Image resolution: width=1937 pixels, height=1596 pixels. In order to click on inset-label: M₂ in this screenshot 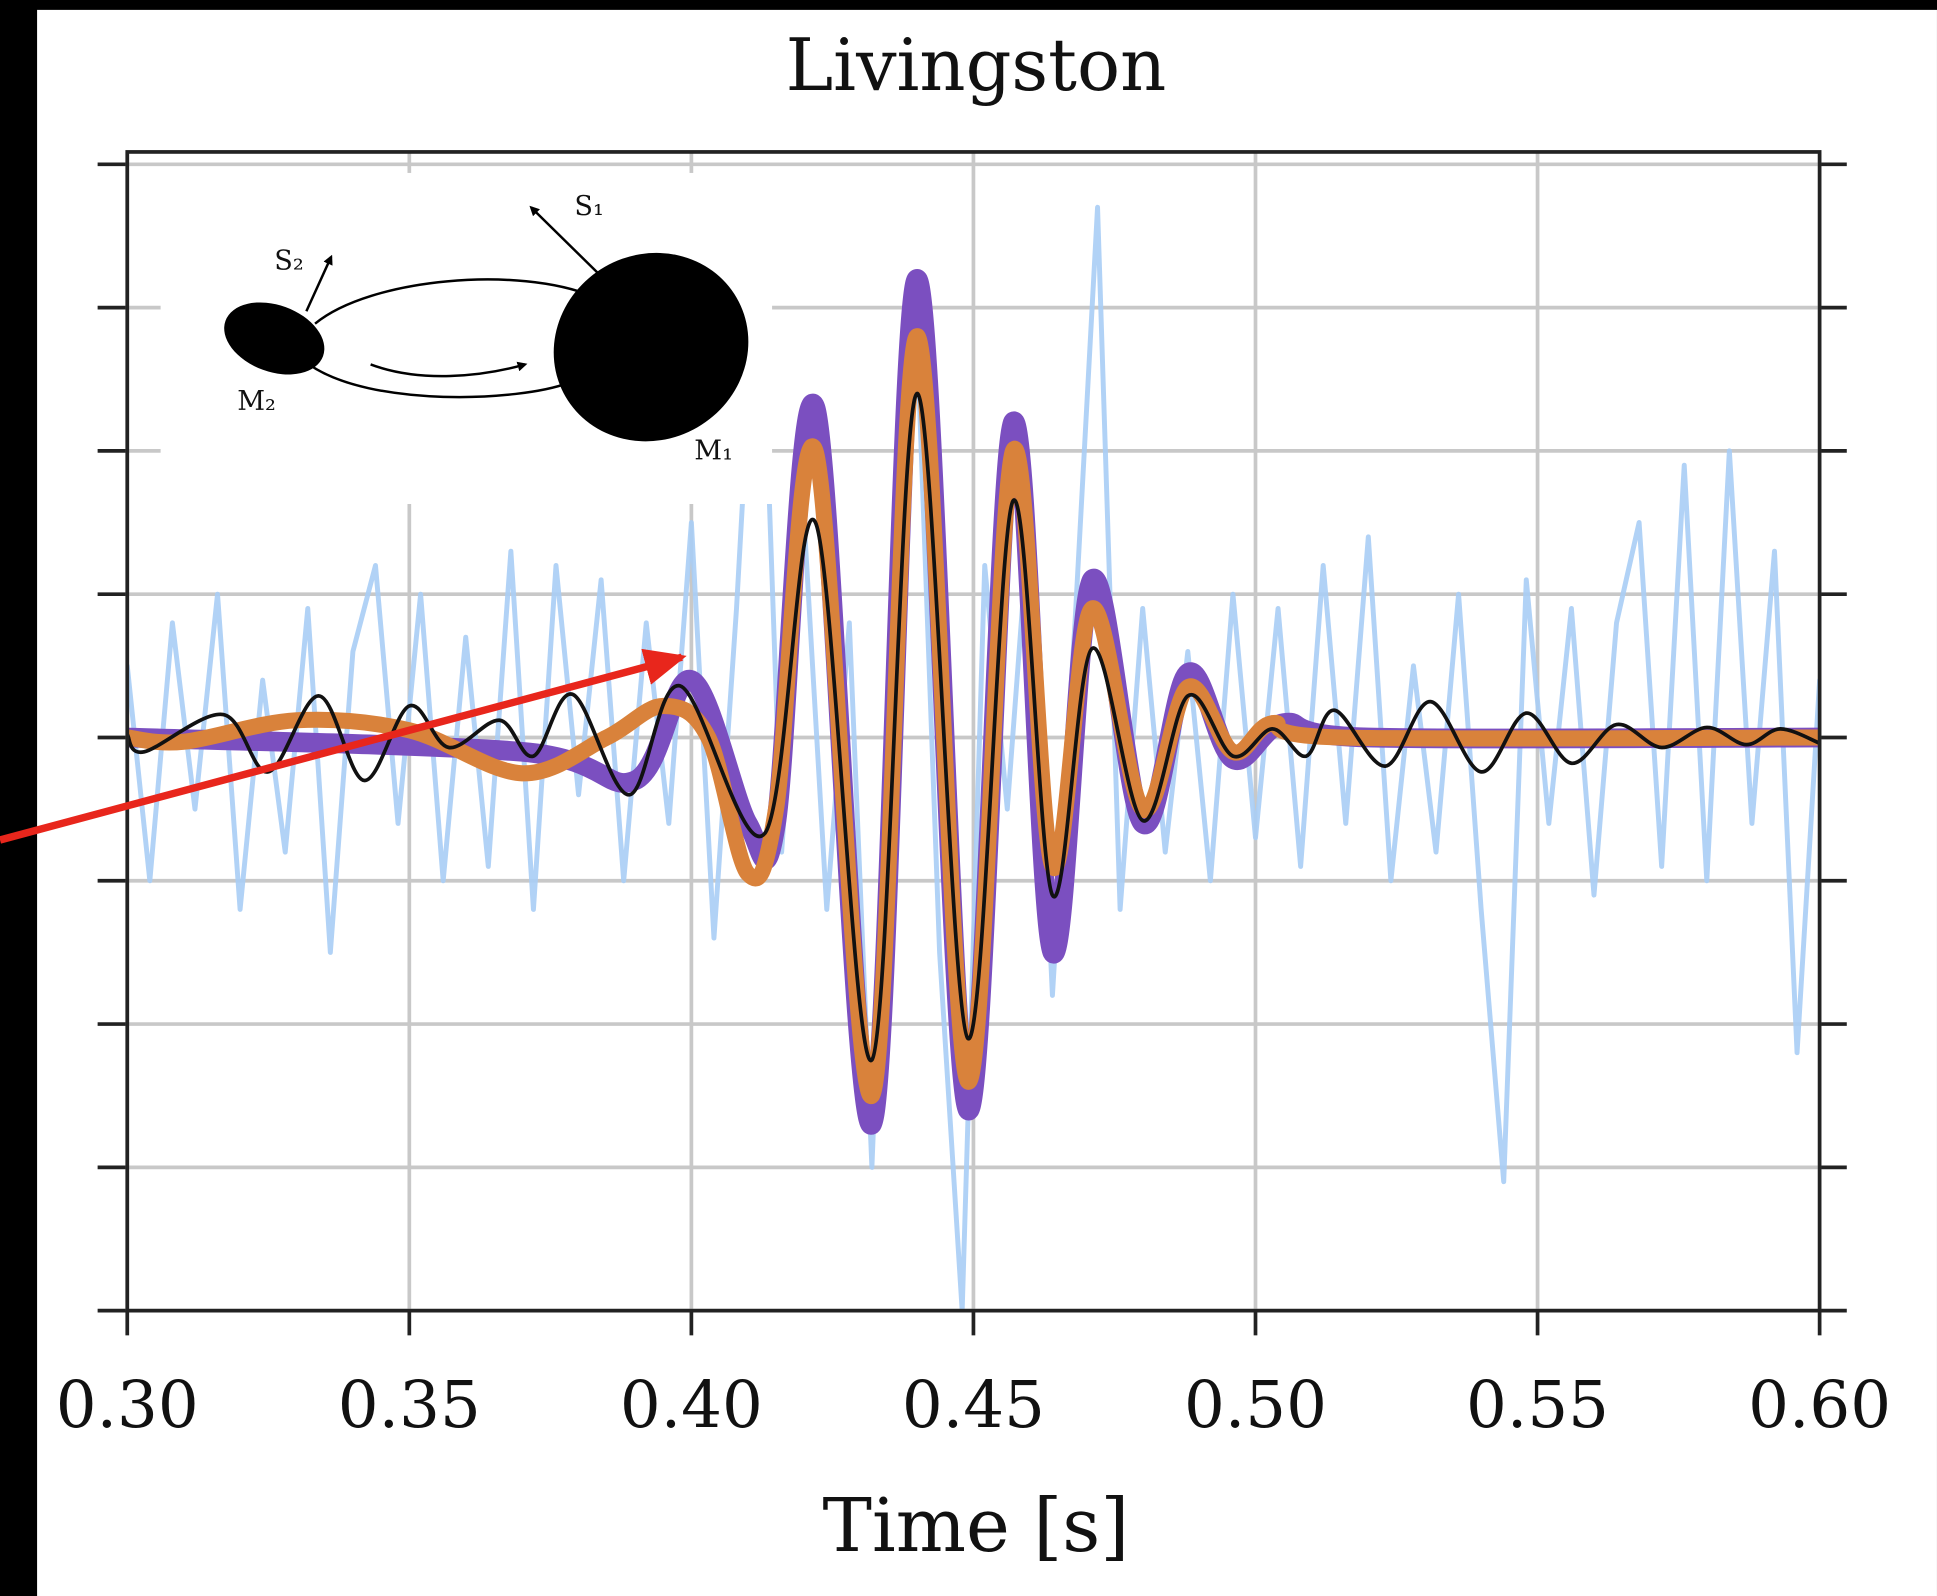, I will do `click(256, 401)`.